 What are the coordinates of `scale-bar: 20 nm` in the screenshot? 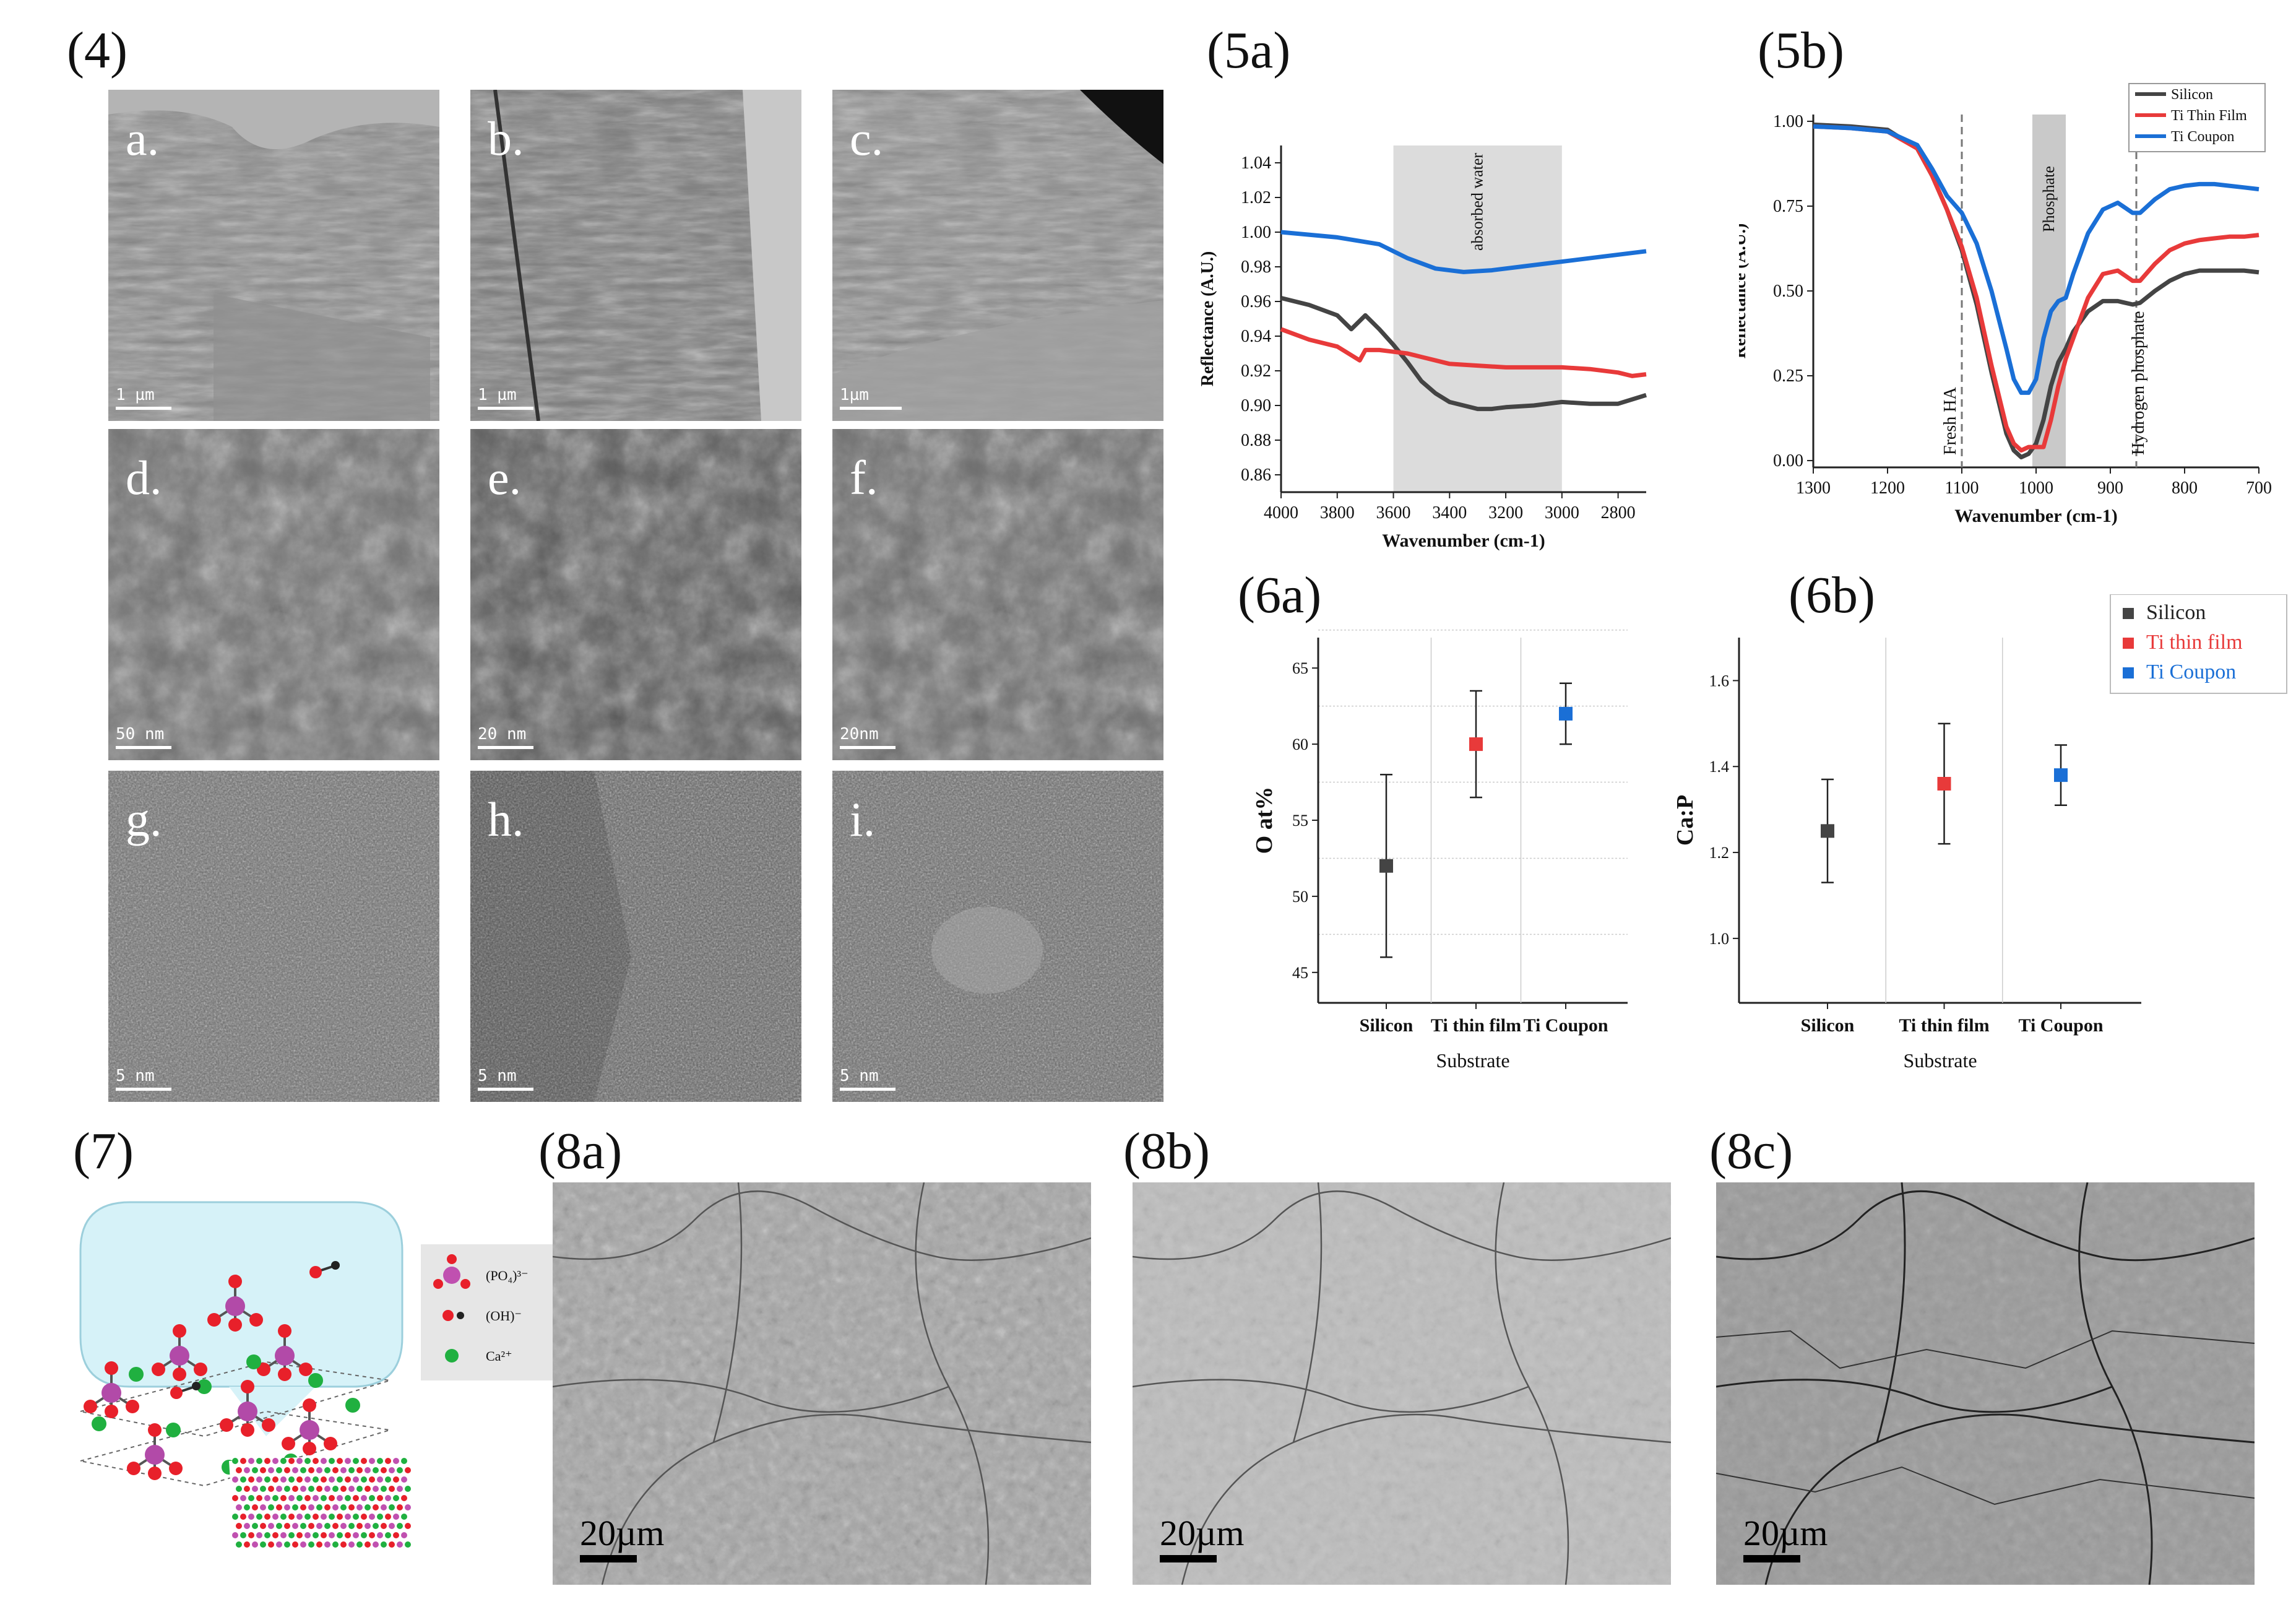 It's located at (505, 737).